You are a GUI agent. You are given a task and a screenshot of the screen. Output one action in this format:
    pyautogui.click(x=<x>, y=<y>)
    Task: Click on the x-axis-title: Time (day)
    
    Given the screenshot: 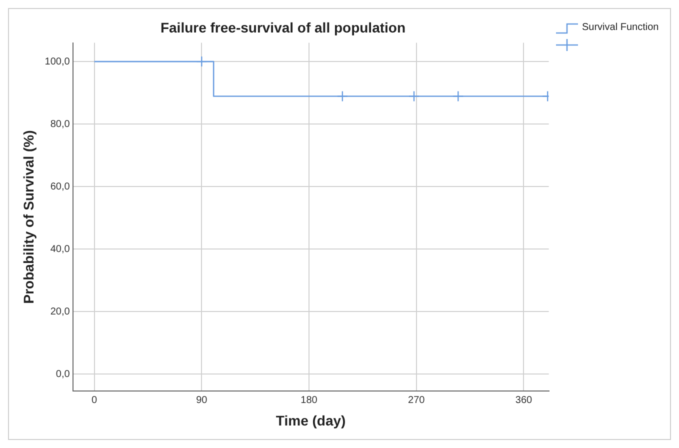 What is the action you would take?
    pyautogui.click(x=311, y=420)
    